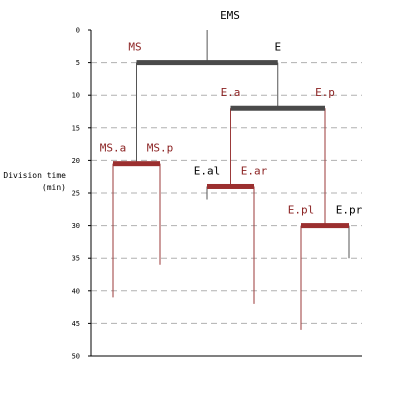 The image size is (400, 400). Describe the element at coordinates (76, 291) in the screenshot. I see `tick-label-40: 40` at that location.